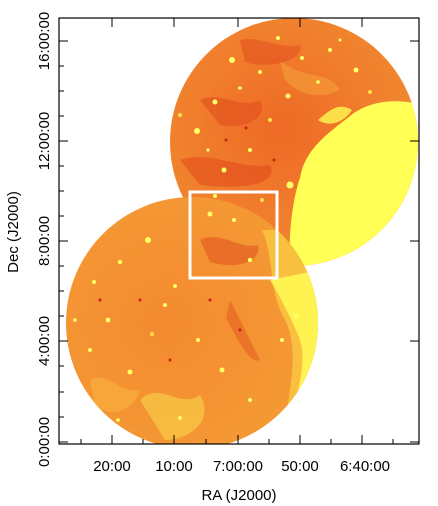 The width and height of the screenshot is (438, 506). I want to click on y-axis-title: Dec (J2000), so click(13, 232).